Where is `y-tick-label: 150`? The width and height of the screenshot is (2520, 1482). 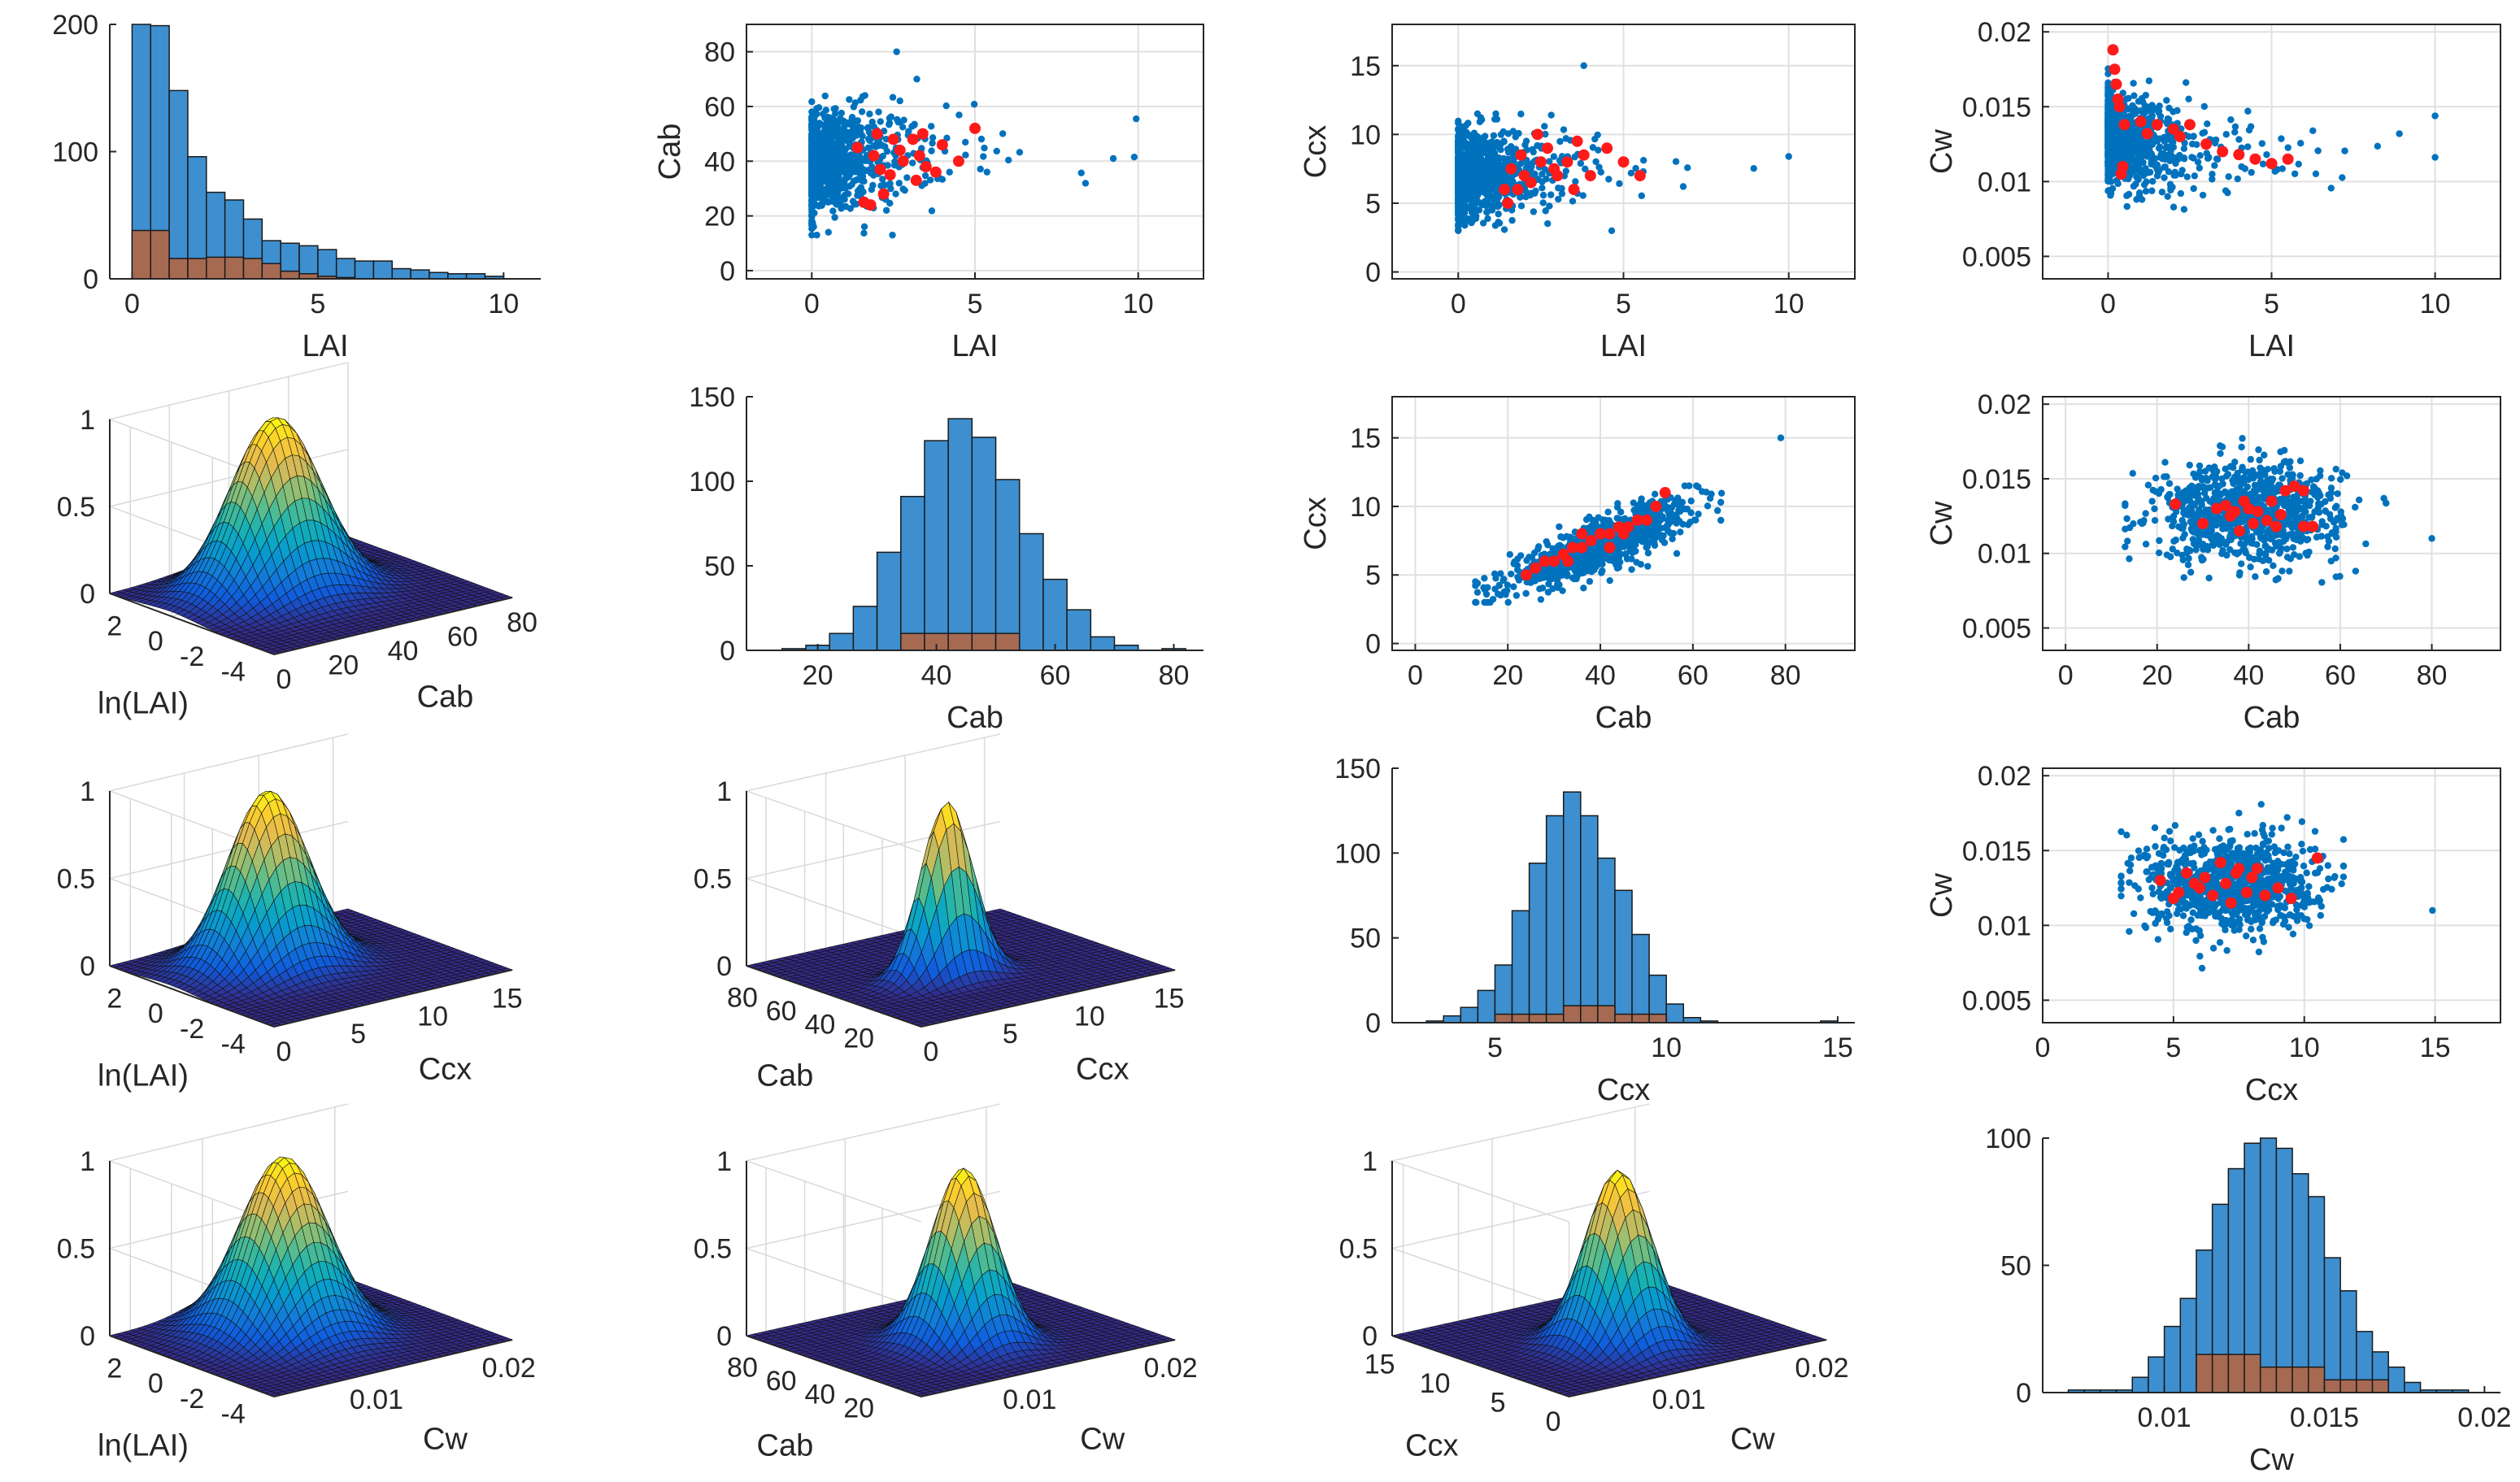
y-tick-label: 150 is located at coordinates (712, 397).